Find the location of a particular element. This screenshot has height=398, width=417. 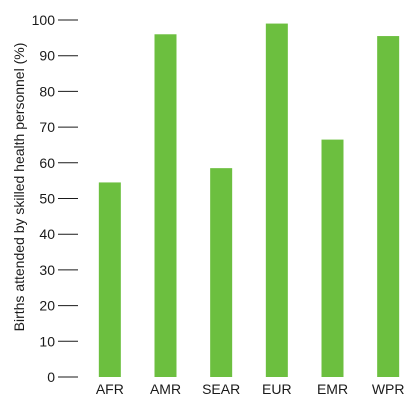

y-tick-label: 10 is located at coordinates (47, 341).